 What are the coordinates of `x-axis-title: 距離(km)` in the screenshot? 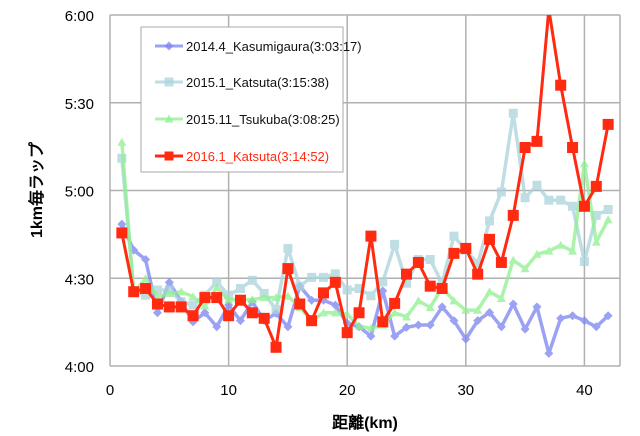 It's located at (365, 422).